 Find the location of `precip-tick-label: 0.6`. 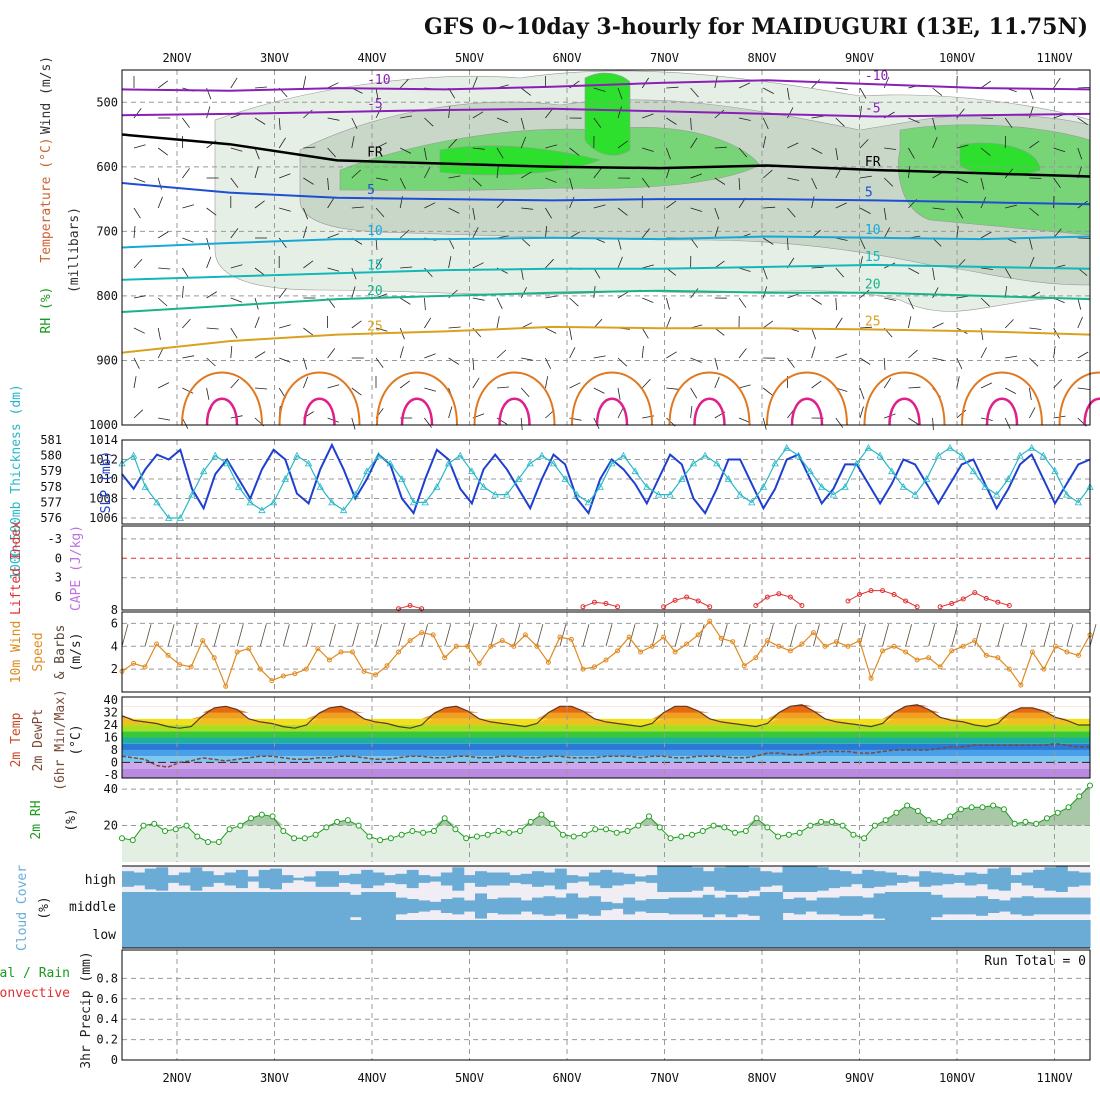

precip-tick-label: 0.6 is located at coordinates (107, 999).